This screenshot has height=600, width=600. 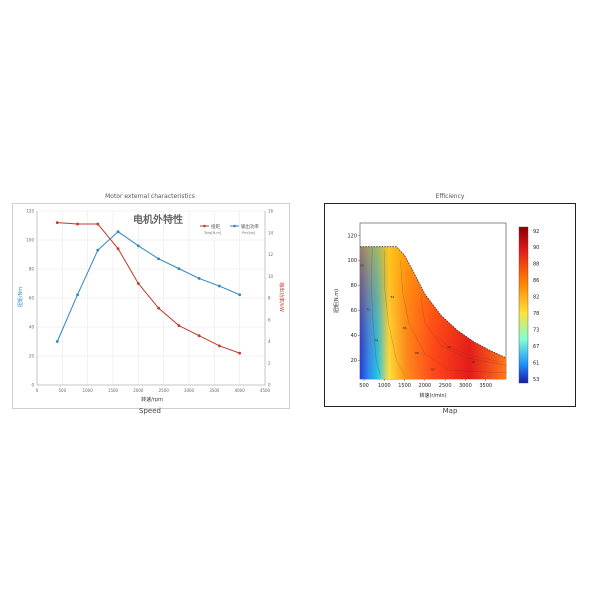 What do you see at coordinates (164, 390) in the screenshot?
I see `x-tick-label: 2500` at bounding box center [164, 390].